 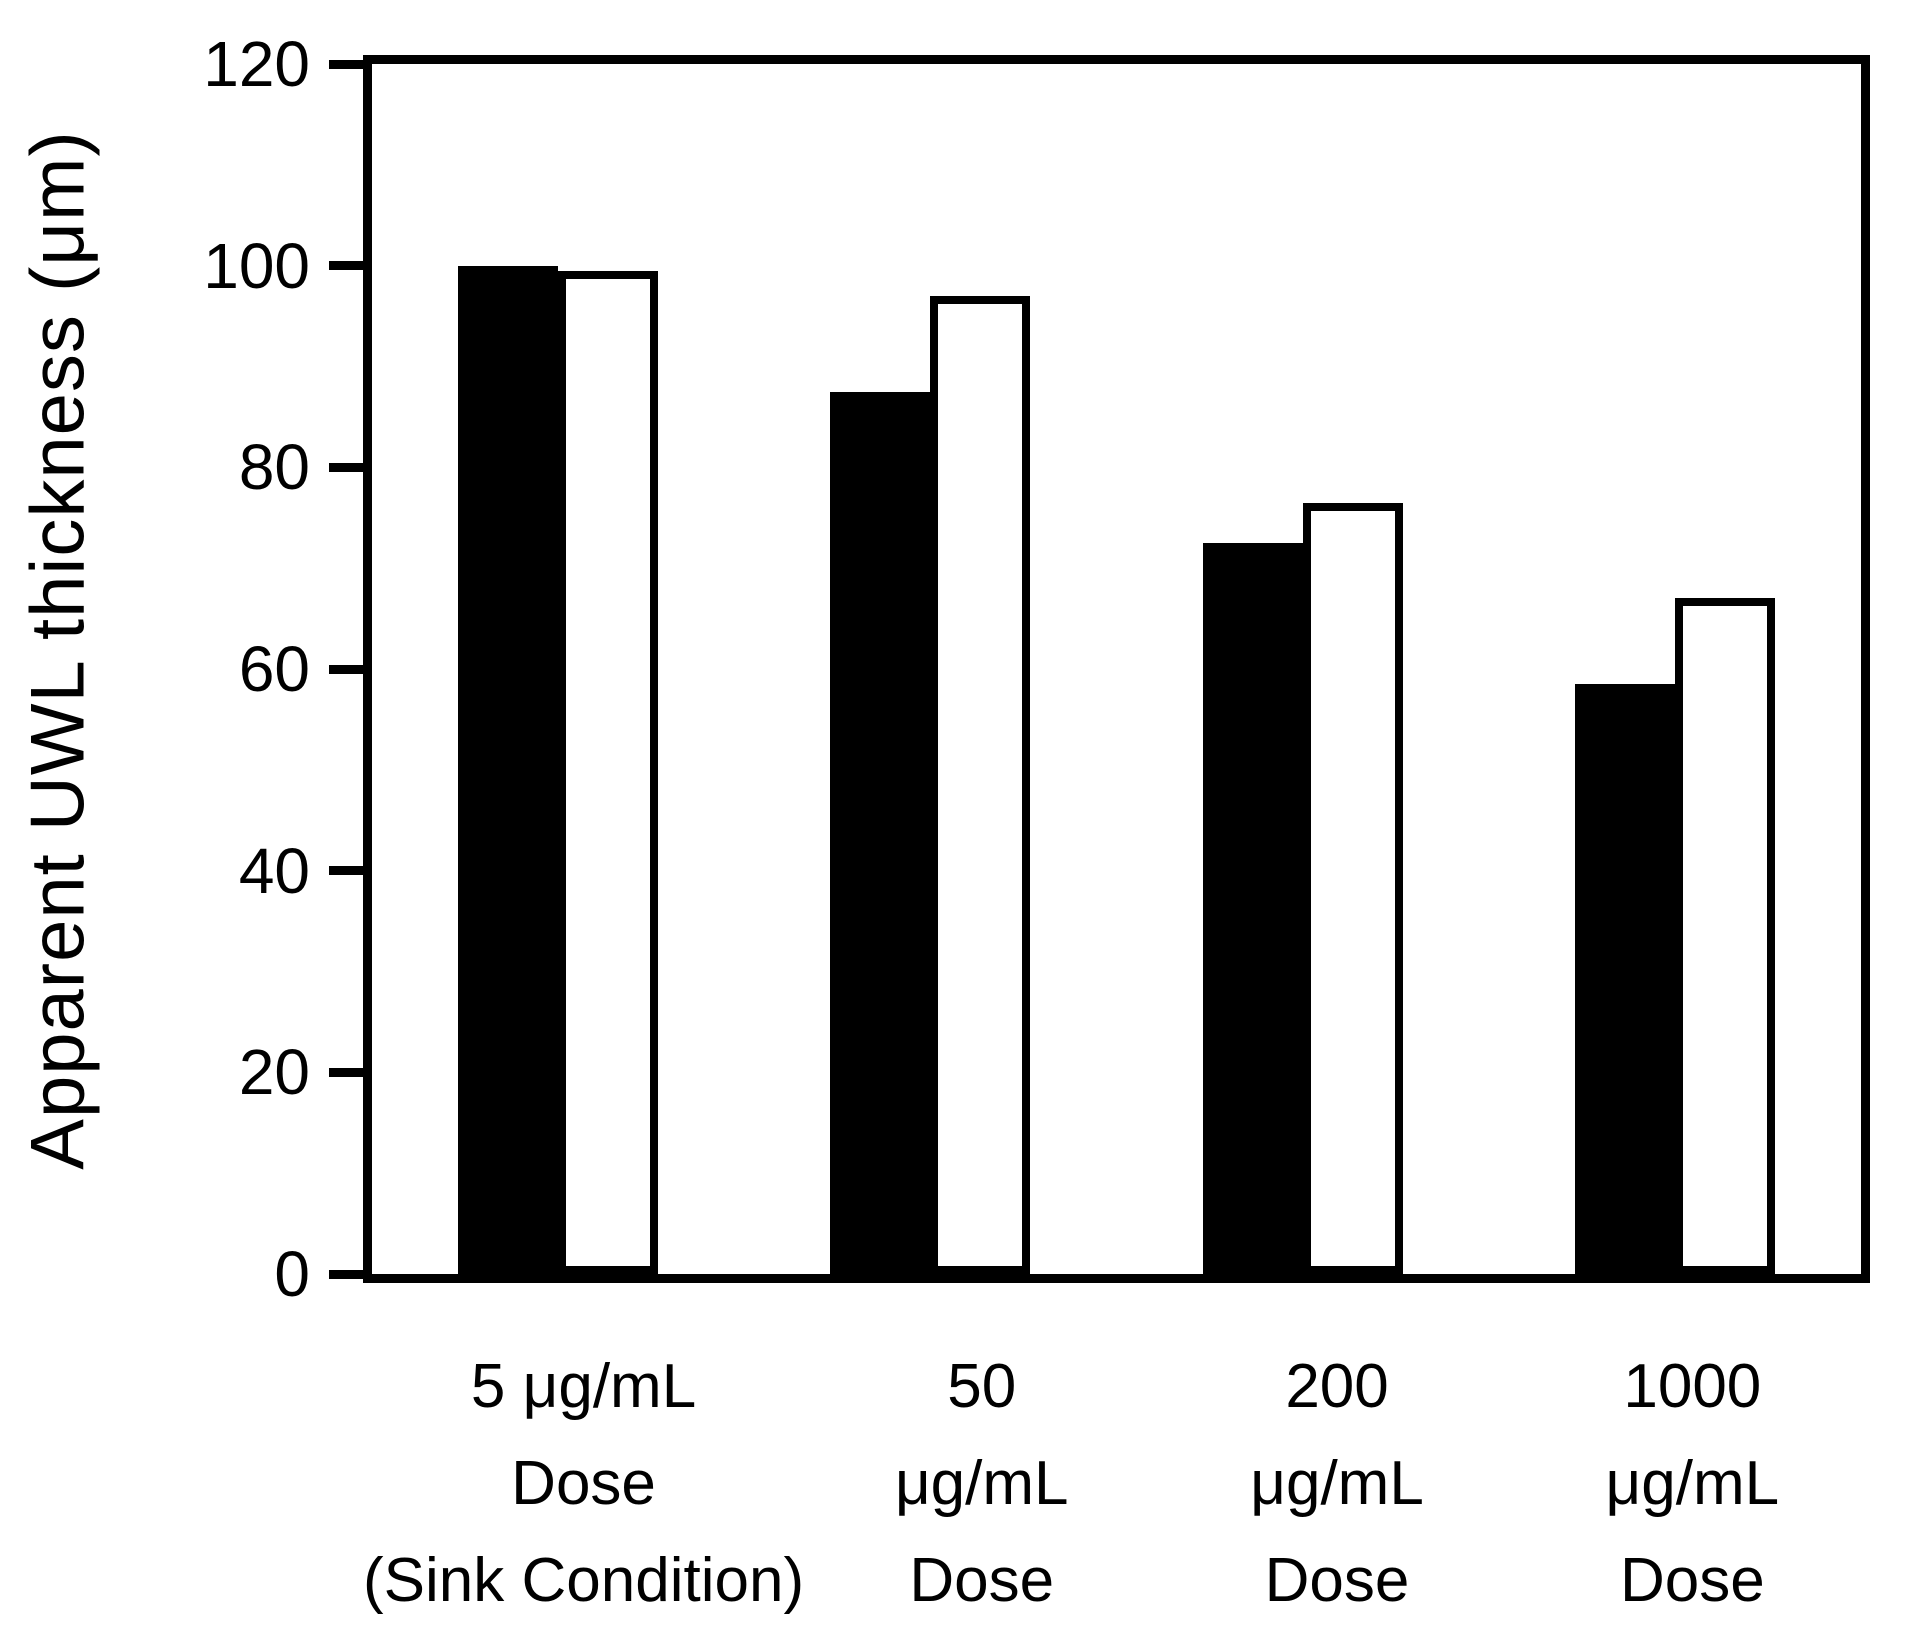 What do you see at coordinates (292, 1274) in the screenshot?
I see `y-tick-label-0: 0` at bounding box center [292, 1274].